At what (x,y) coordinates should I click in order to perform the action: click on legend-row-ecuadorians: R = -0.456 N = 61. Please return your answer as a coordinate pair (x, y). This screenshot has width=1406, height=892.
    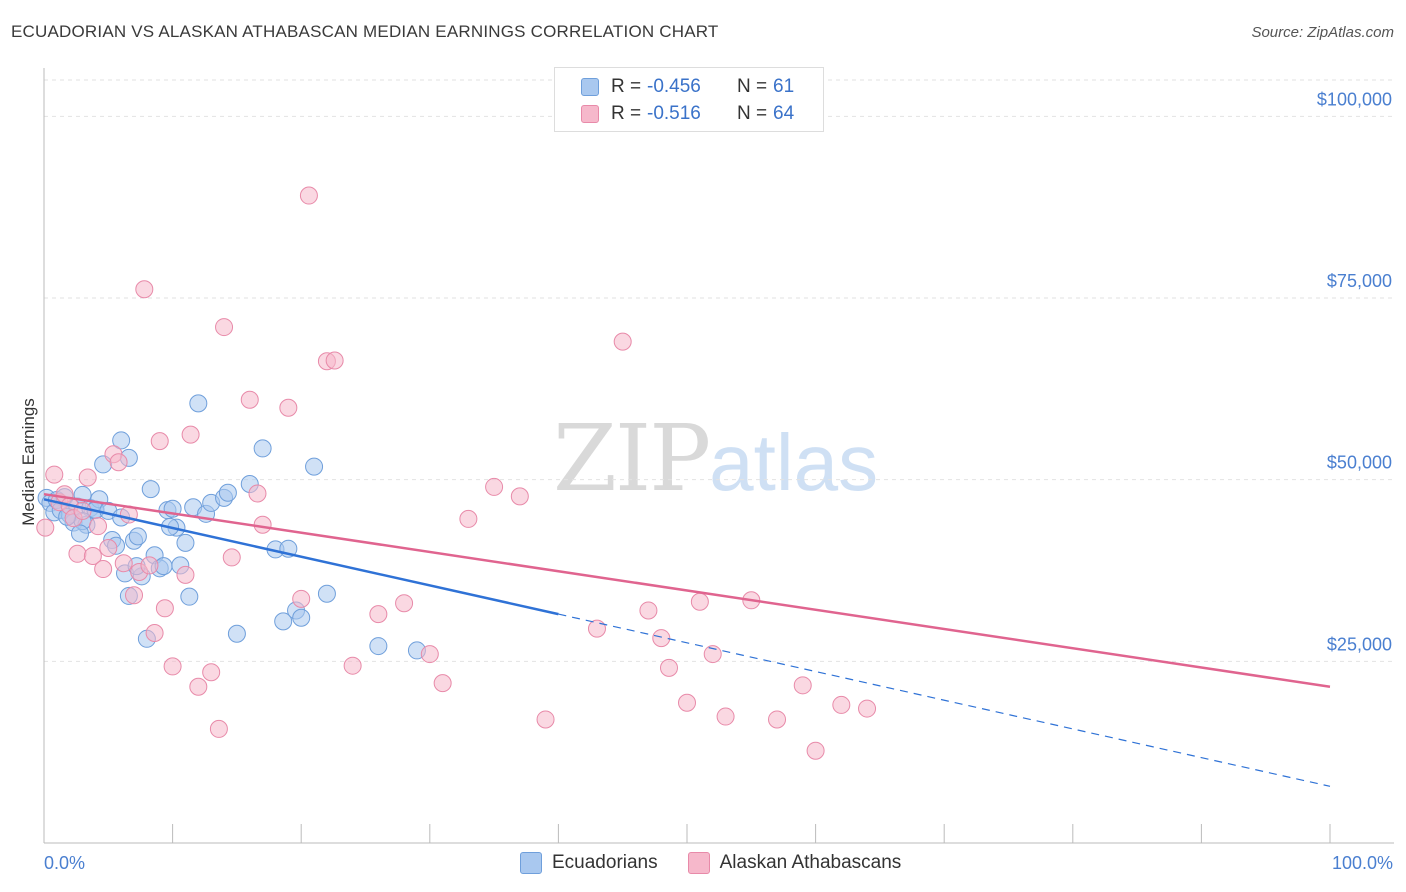
    Looking at the image, I should click on (687, 87).